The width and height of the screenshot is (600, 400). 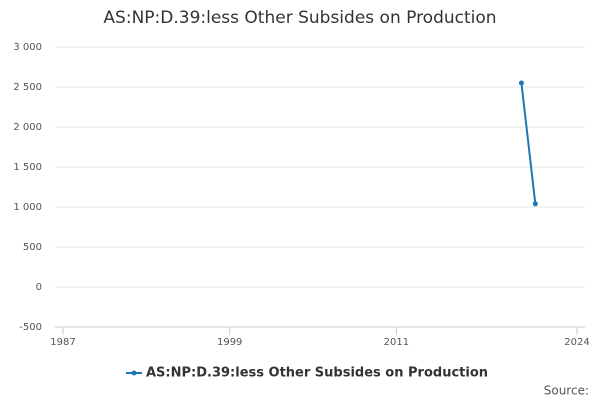 I want to click on y-tick-label: 1 000, so click(x=27, y=207).